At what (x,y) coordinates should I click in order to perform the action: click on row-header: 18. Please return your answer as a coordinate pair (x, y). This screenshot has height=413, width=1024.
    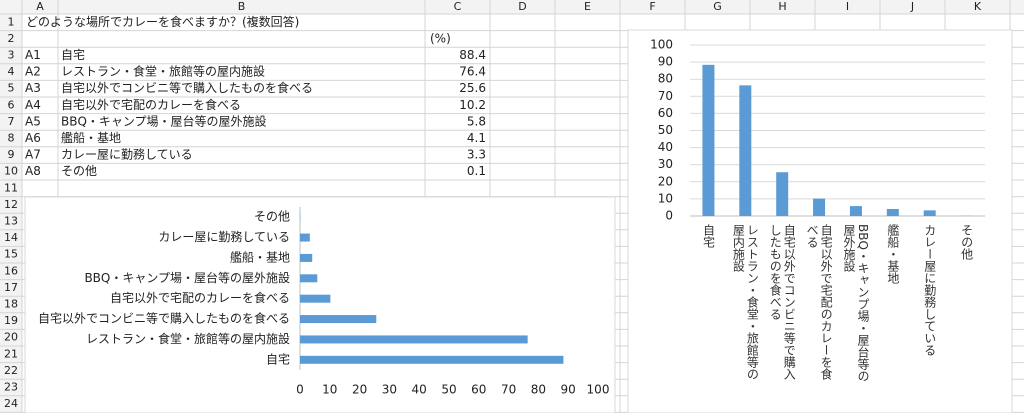
    Looking at the image, I should click on (11, 304).